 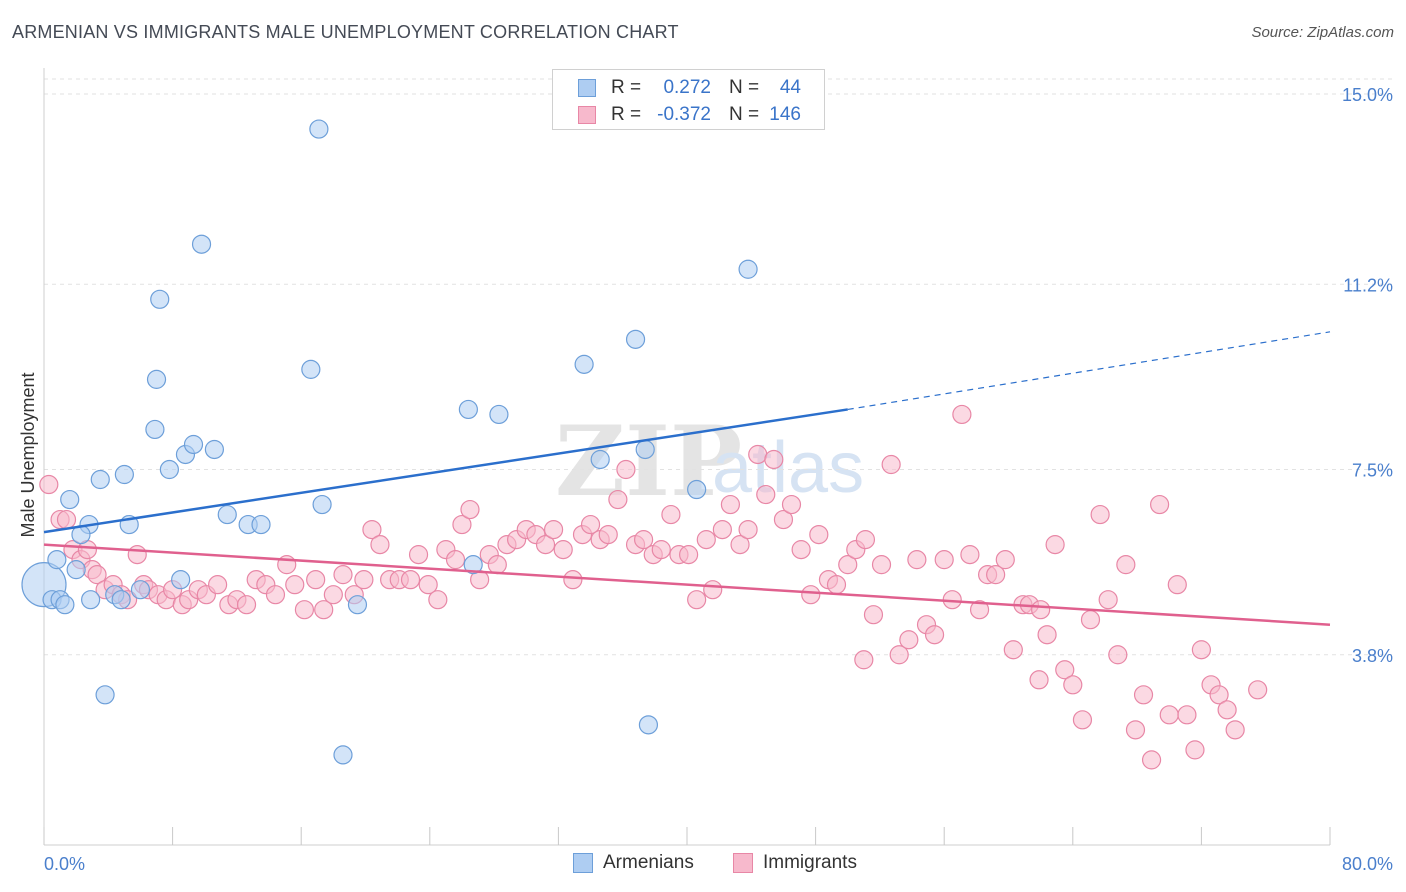 What do you see at coordinates (648, 862) in the screenshot?
I see `legend-label-armenians: Armenians` at bounding box center [648, 862].